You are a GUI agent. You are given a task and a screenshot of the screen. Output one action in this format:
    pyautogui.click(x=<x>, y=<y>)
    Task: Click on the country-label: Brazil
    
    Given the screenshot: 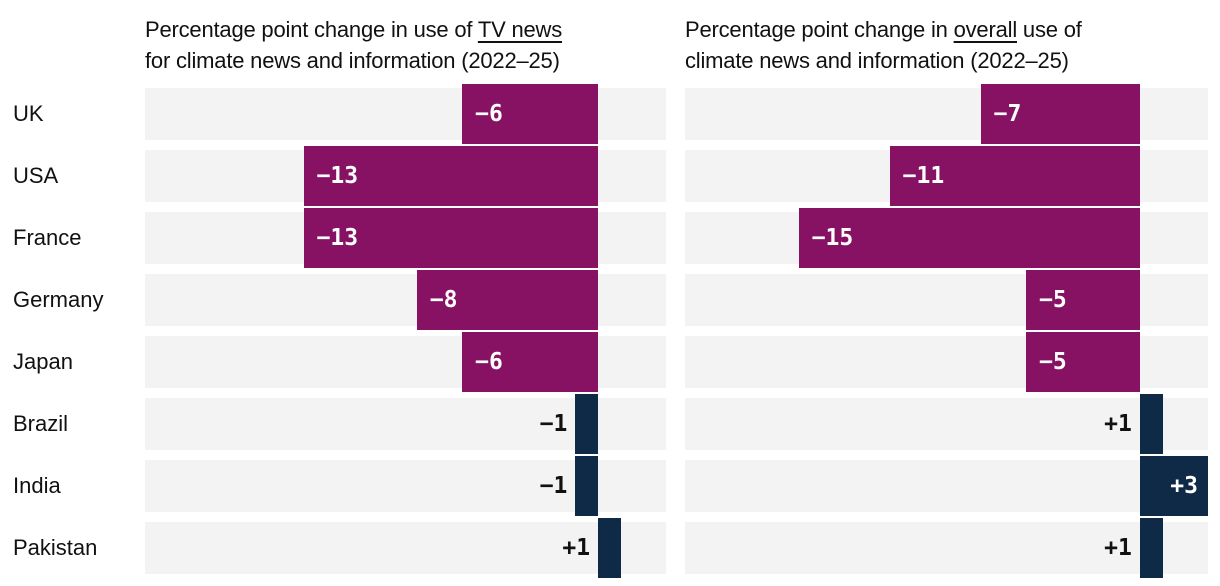 What is the action you would take?
    pyautogui.click(x=41, y=423)
    